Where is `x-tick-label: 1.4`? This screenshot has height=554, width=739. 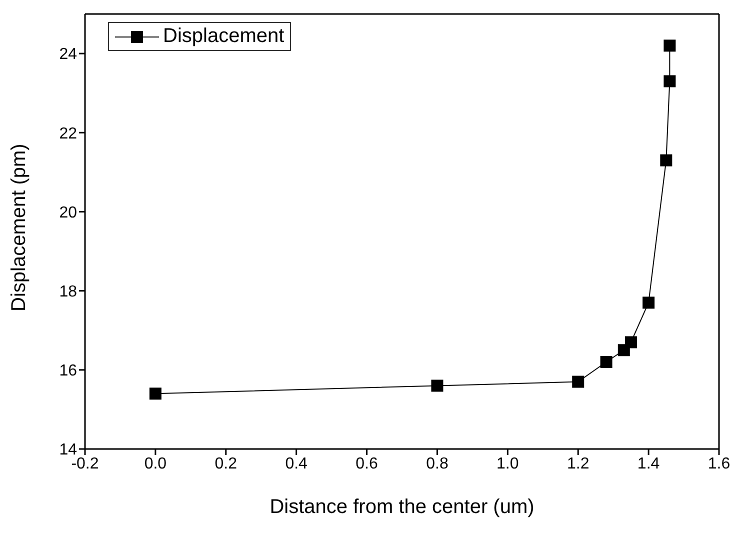
x-tick-label: 1.4 is located at coordinates (648, 463).